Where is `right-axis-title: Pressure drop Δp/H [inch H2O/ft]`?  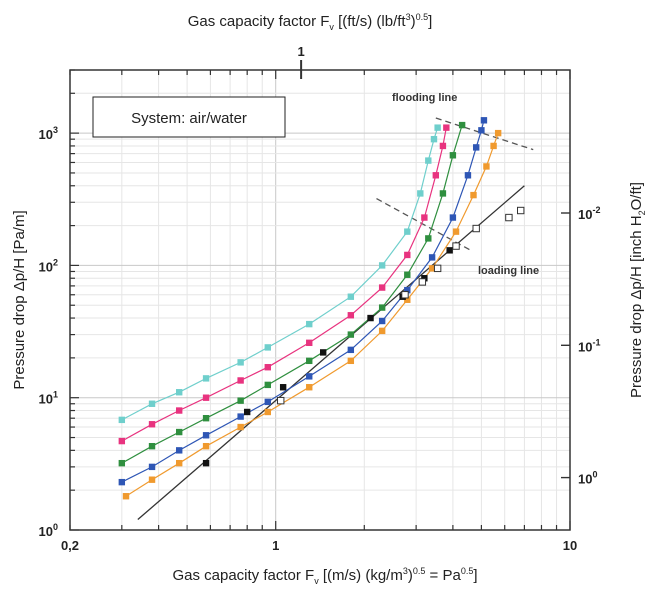 right-axis-title: Pressure drop Δp/H [inch H2O/ft] is located at coordinates (637, 290).